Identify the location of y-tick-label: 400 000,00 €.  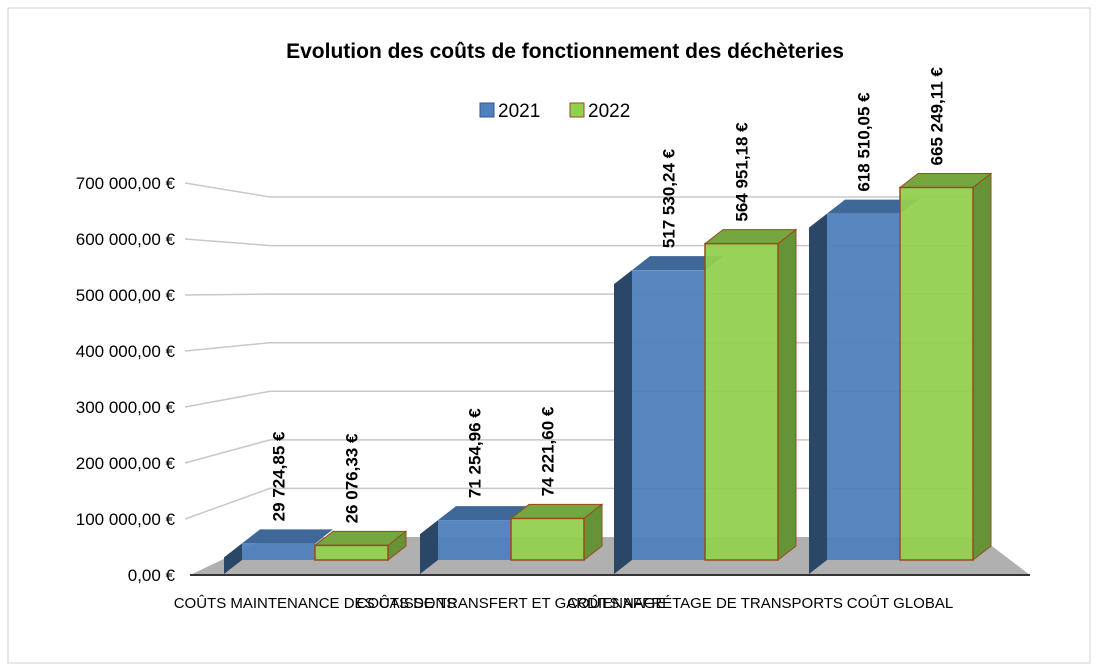
(126, 351).